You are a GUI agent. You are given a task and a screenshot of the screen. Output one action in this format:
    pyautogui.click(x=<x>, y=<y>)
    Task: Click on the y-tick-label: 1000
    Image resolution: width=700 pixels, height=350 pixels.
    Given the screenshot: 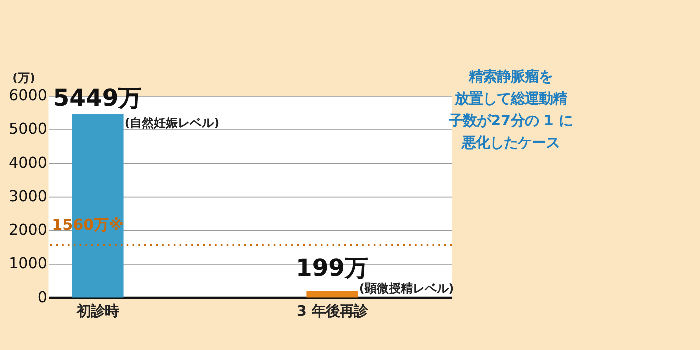 What is the action you would take?
    pyautogui.click(x=28, y=263)
    